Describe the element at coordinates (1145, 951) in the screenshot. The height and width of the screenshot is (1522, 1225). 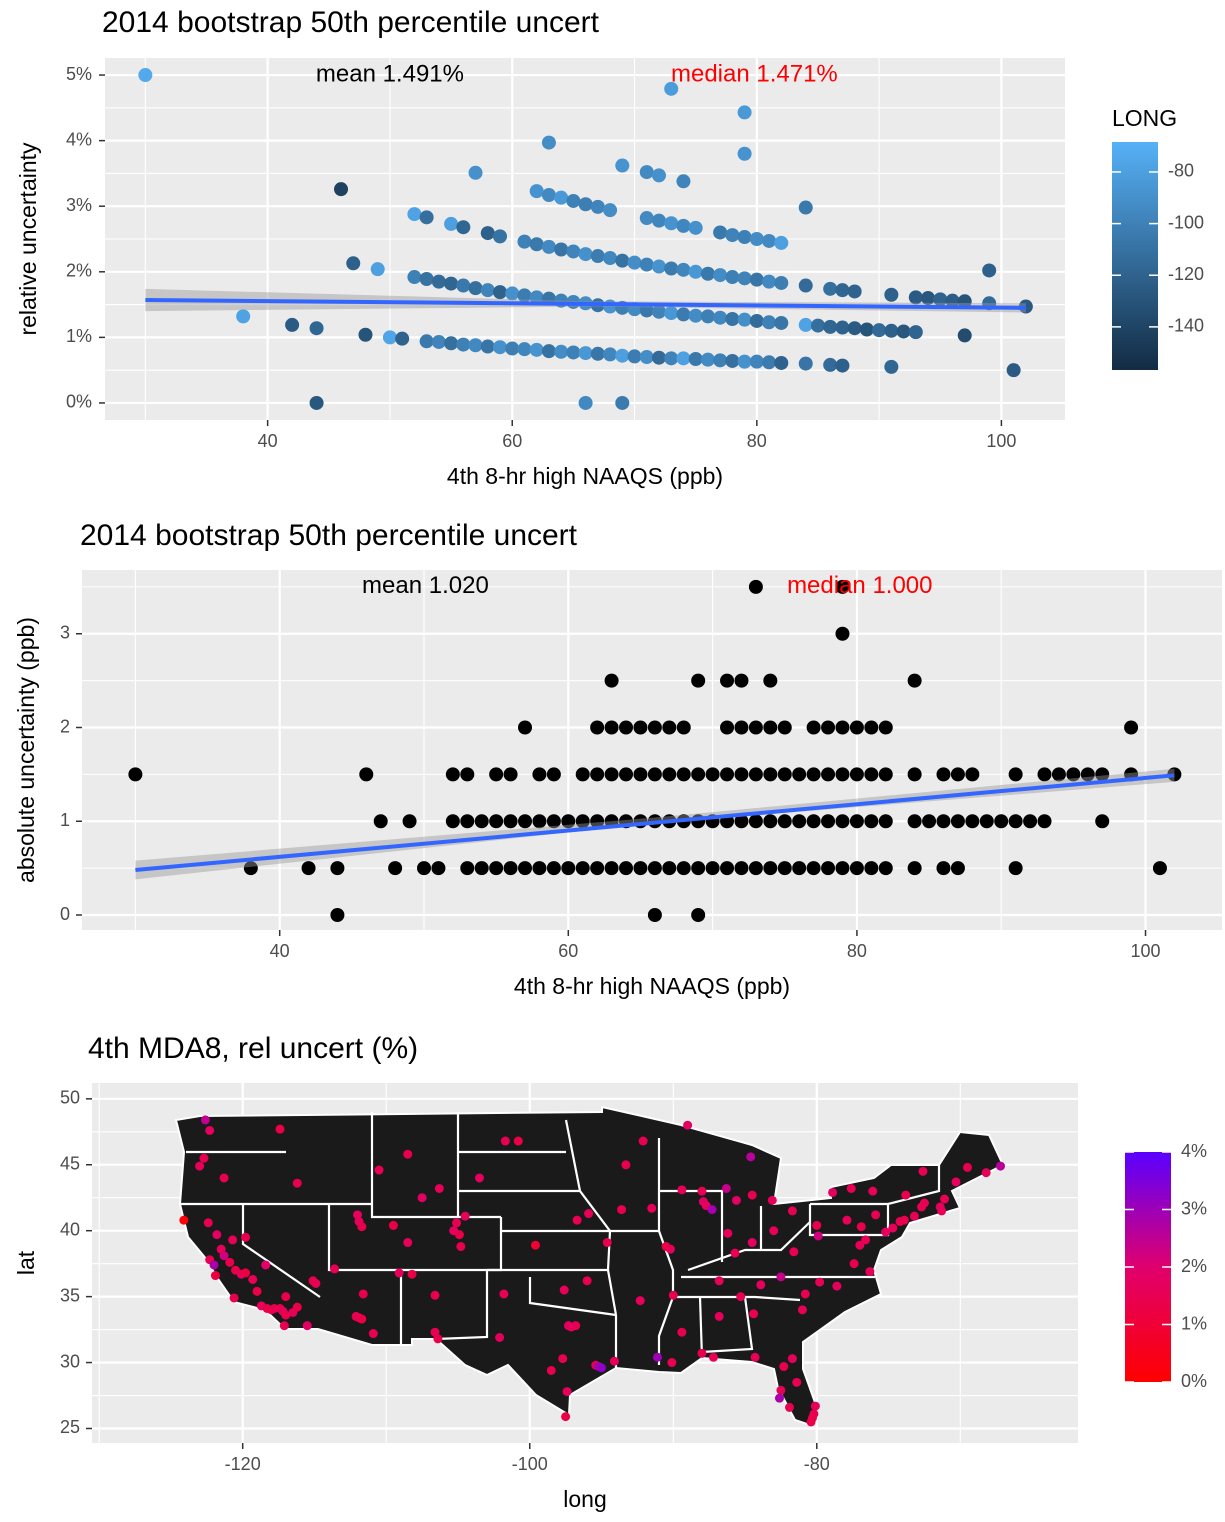
I see `x-tick-label: 100` at that location.